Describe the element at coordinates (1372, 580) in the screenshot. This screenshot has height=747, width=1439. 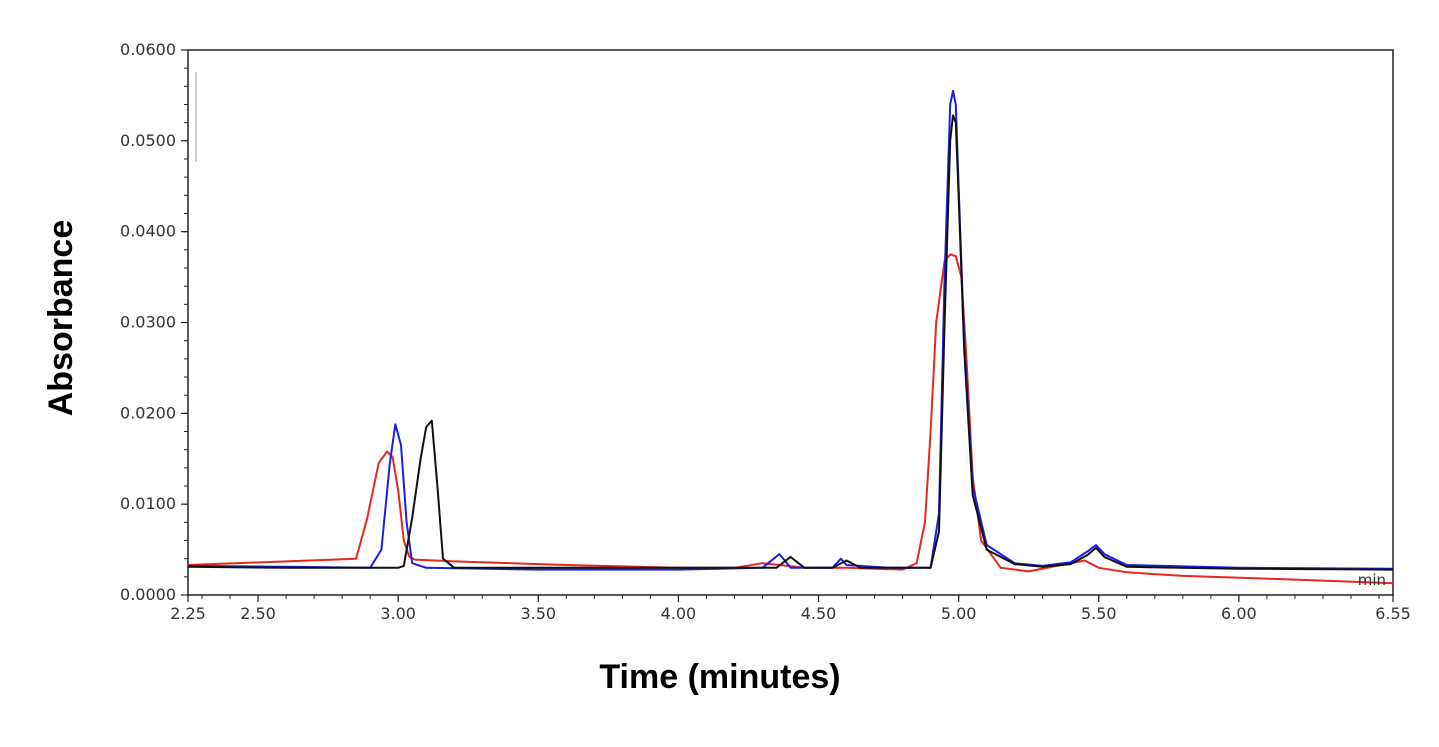
I see `x-unit-label: min` at that location.